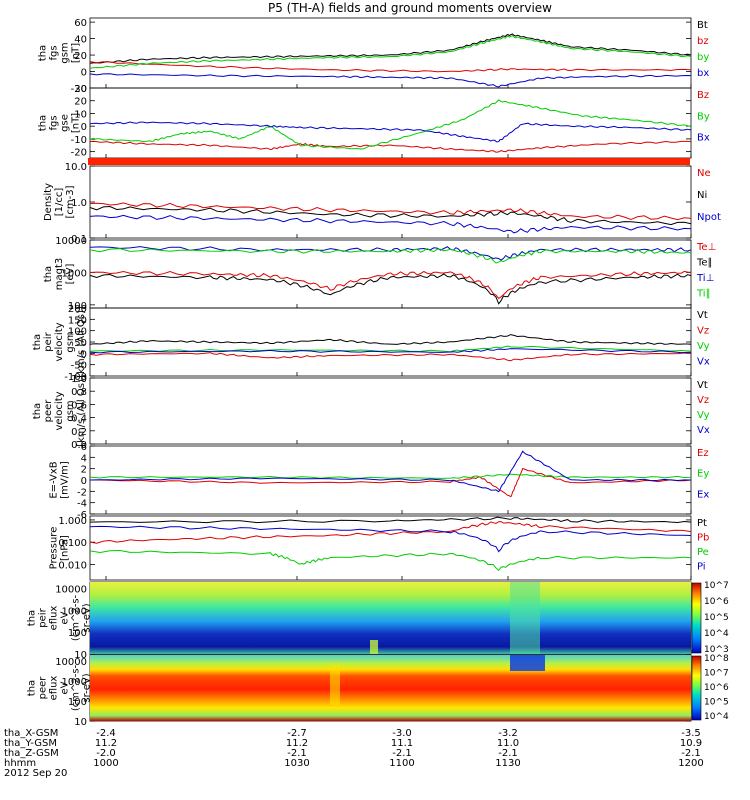 Image resolution: width=750 pixels, height=800 pixels. I want to click on legend-entry: bz, so click(703, 41).